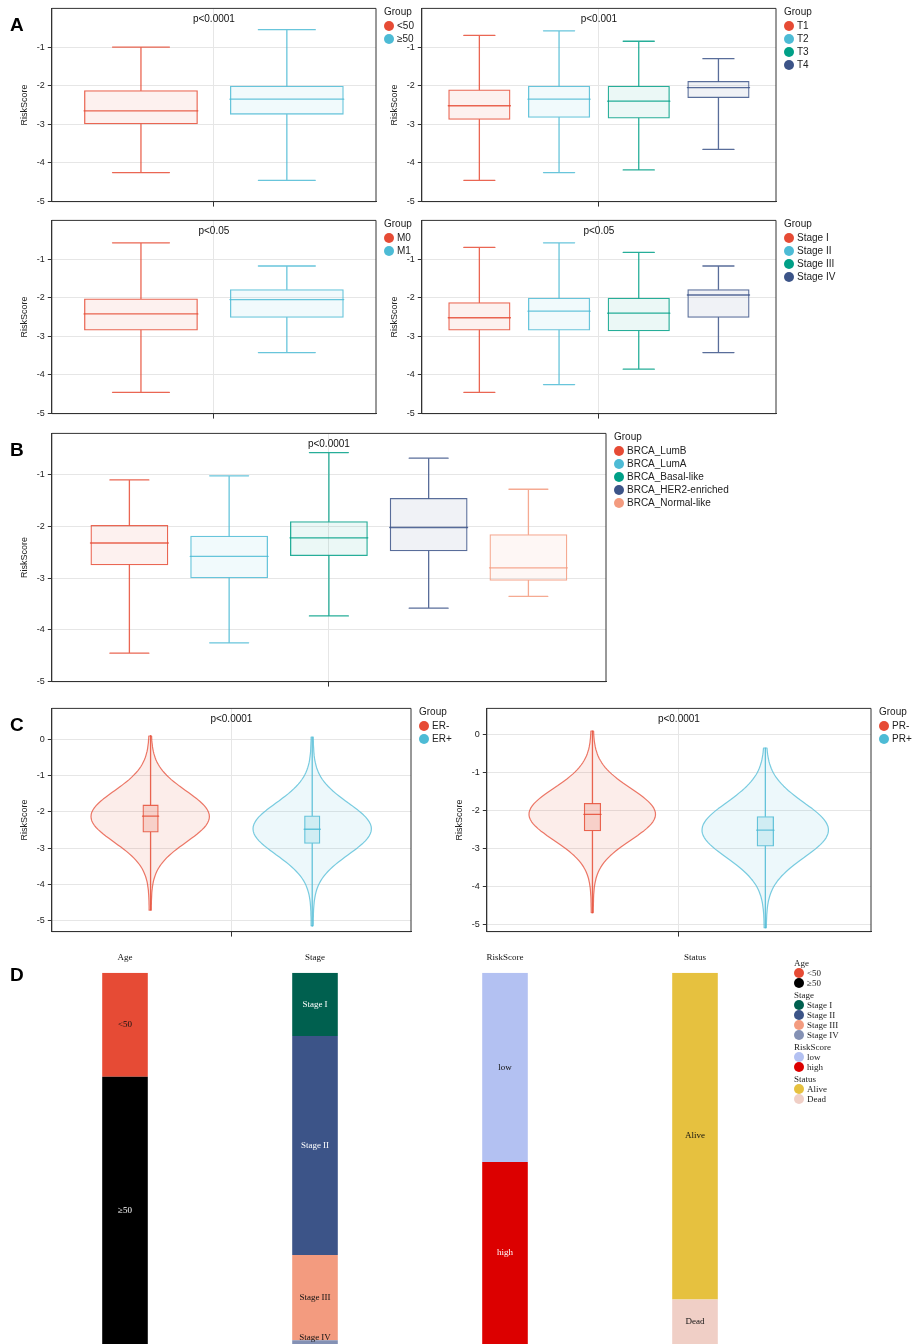  What do you see at coordinates (902, 738) in the screenshot?
I see `legend-label: PR+` at bounding box center [902, 738].